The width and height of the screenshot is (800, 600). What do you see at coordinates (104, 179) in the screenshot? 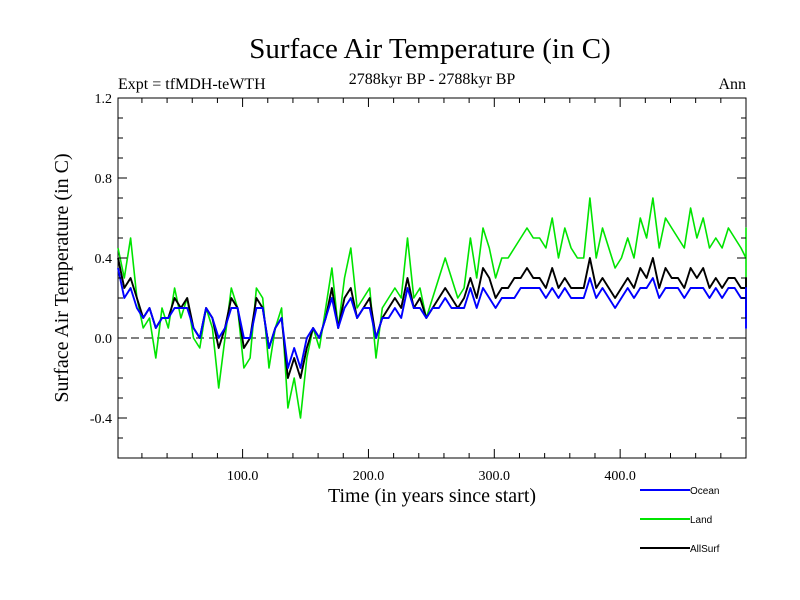
I see `y-tick-label: 0.8` at bounding box center [104, 179].